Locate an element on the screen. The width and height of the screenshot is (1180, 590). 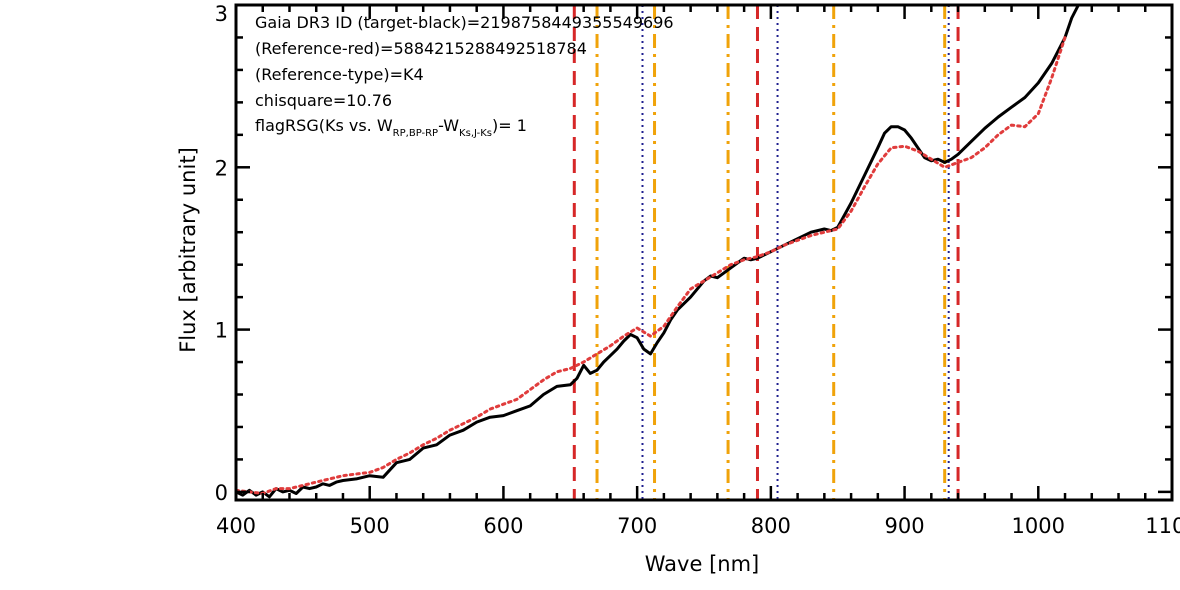
annotation-line-5-prefix: flagRSG(Ks vs. W is located at coordinates (324, 125).